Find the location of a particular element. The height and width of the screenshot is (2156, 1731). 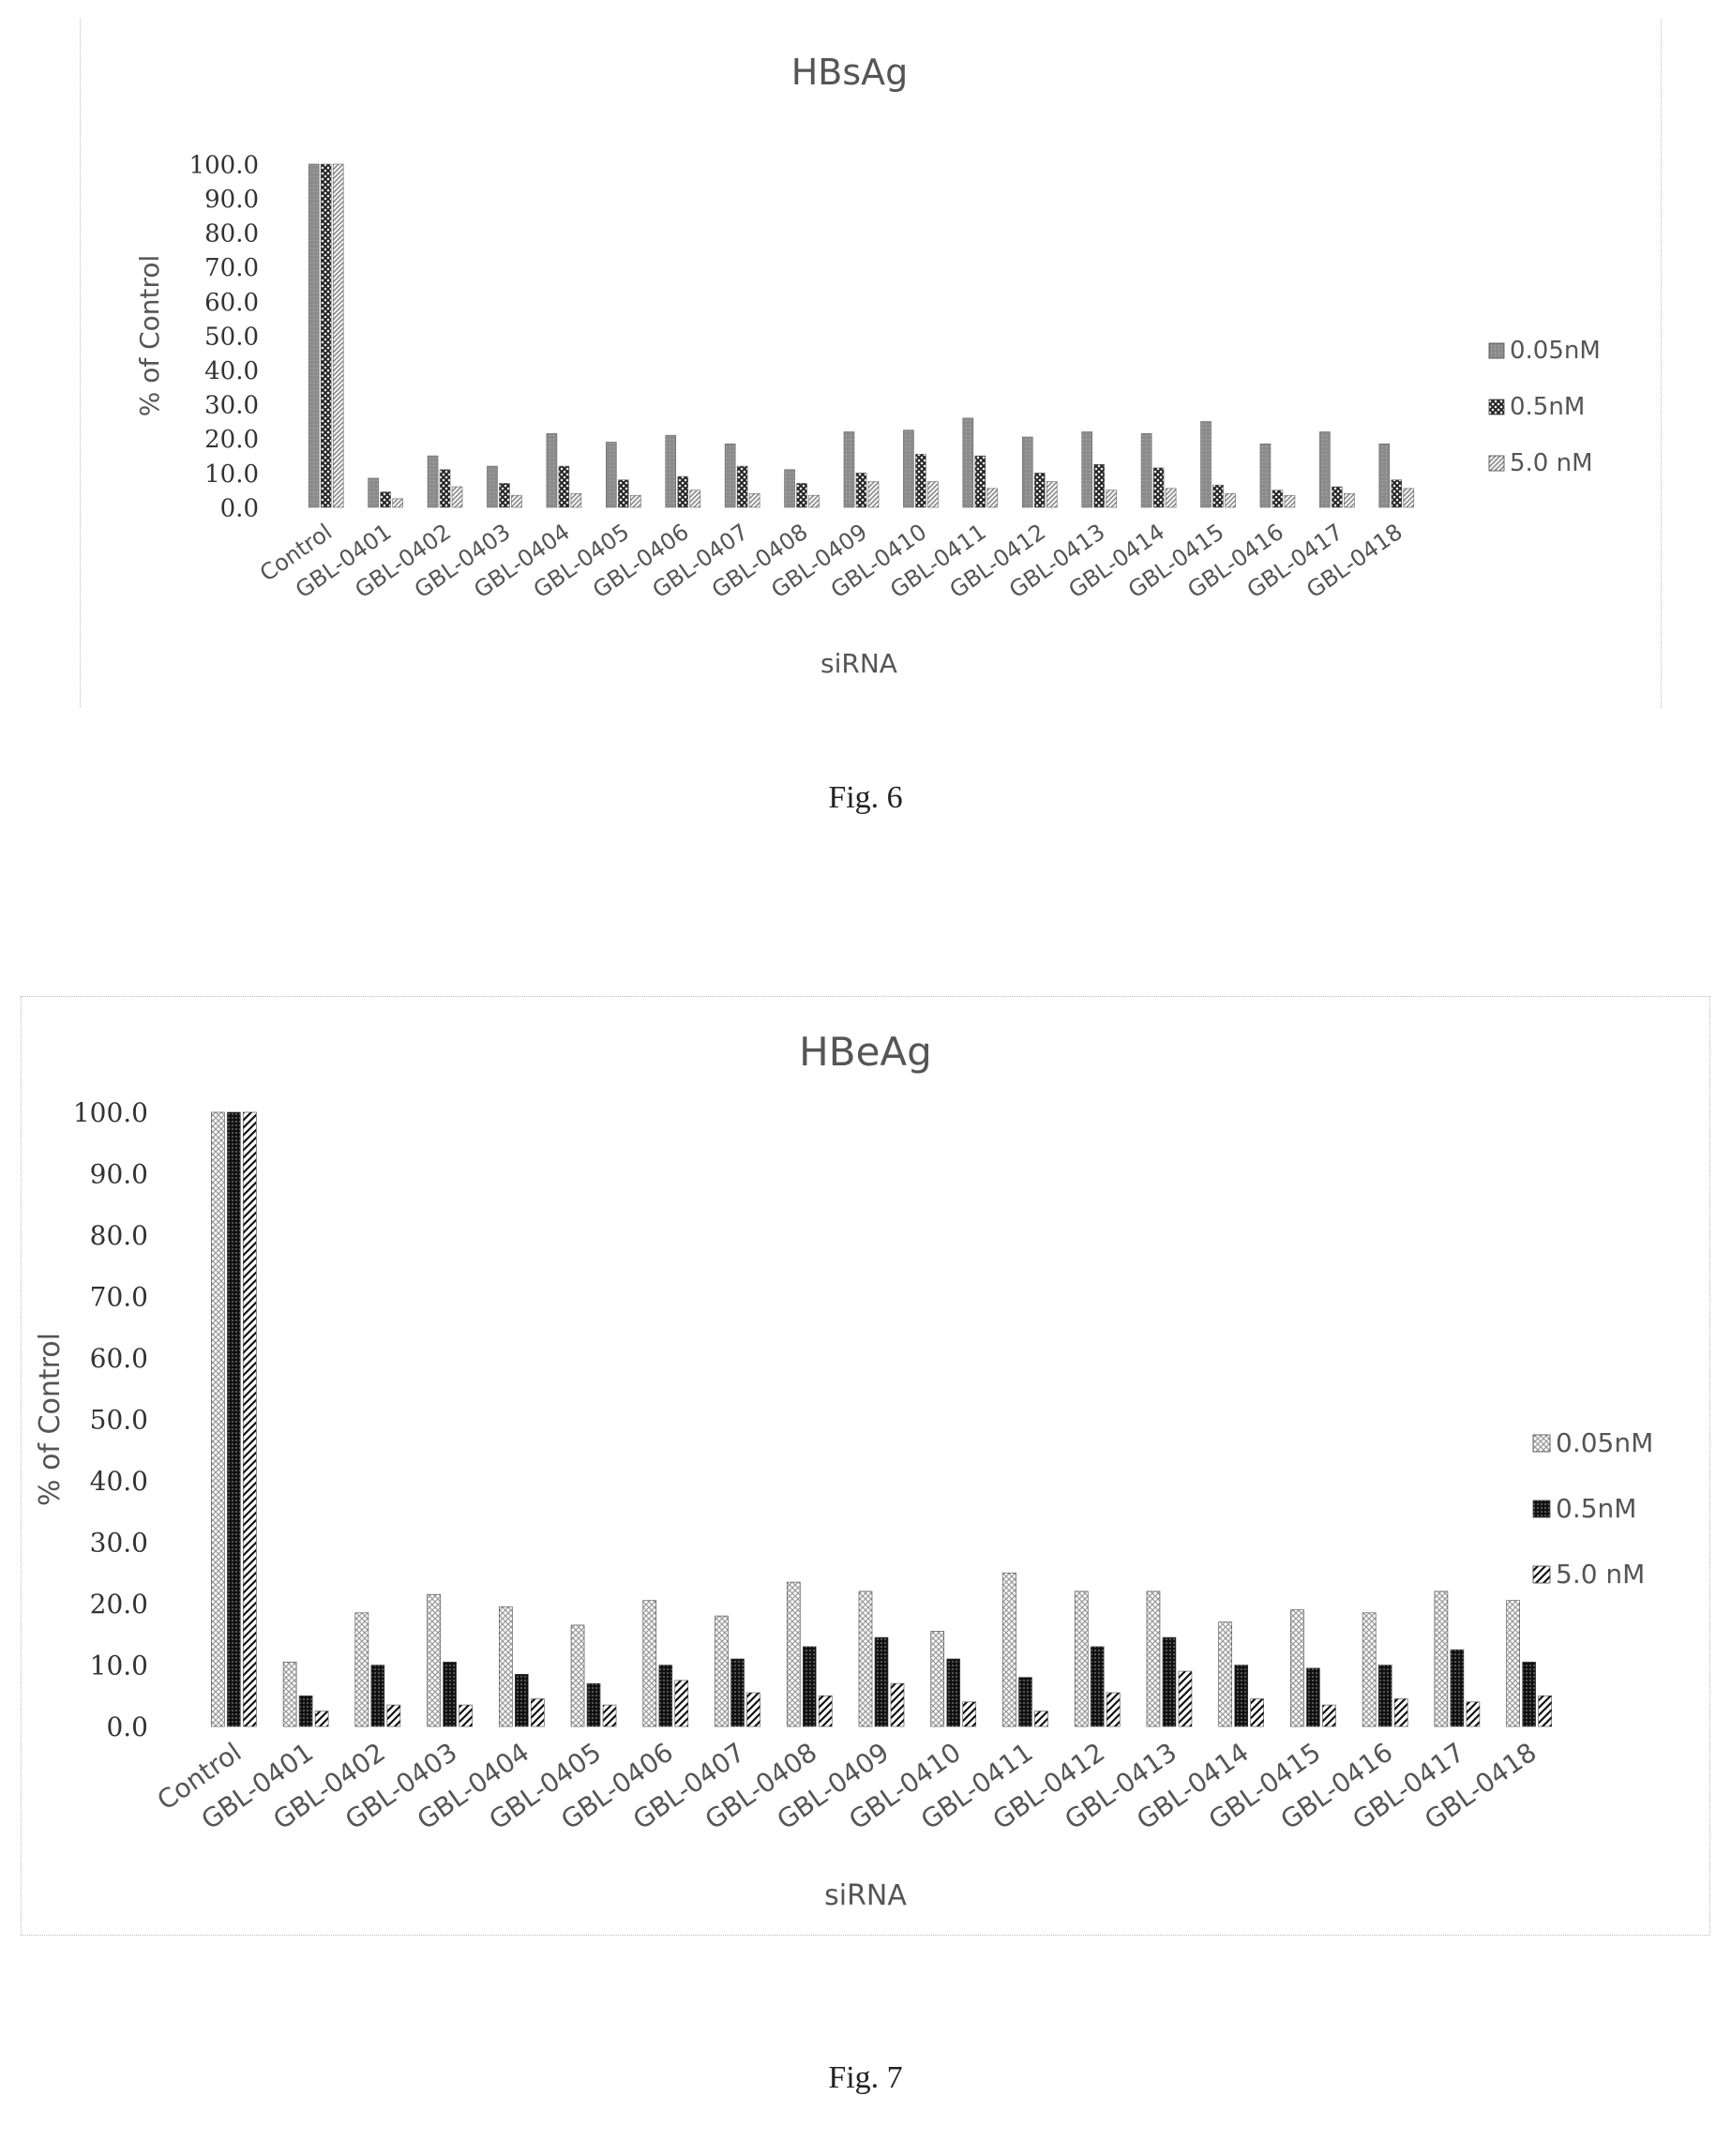

y-tick-label: 0.0 is located at coordinates (239, 508).